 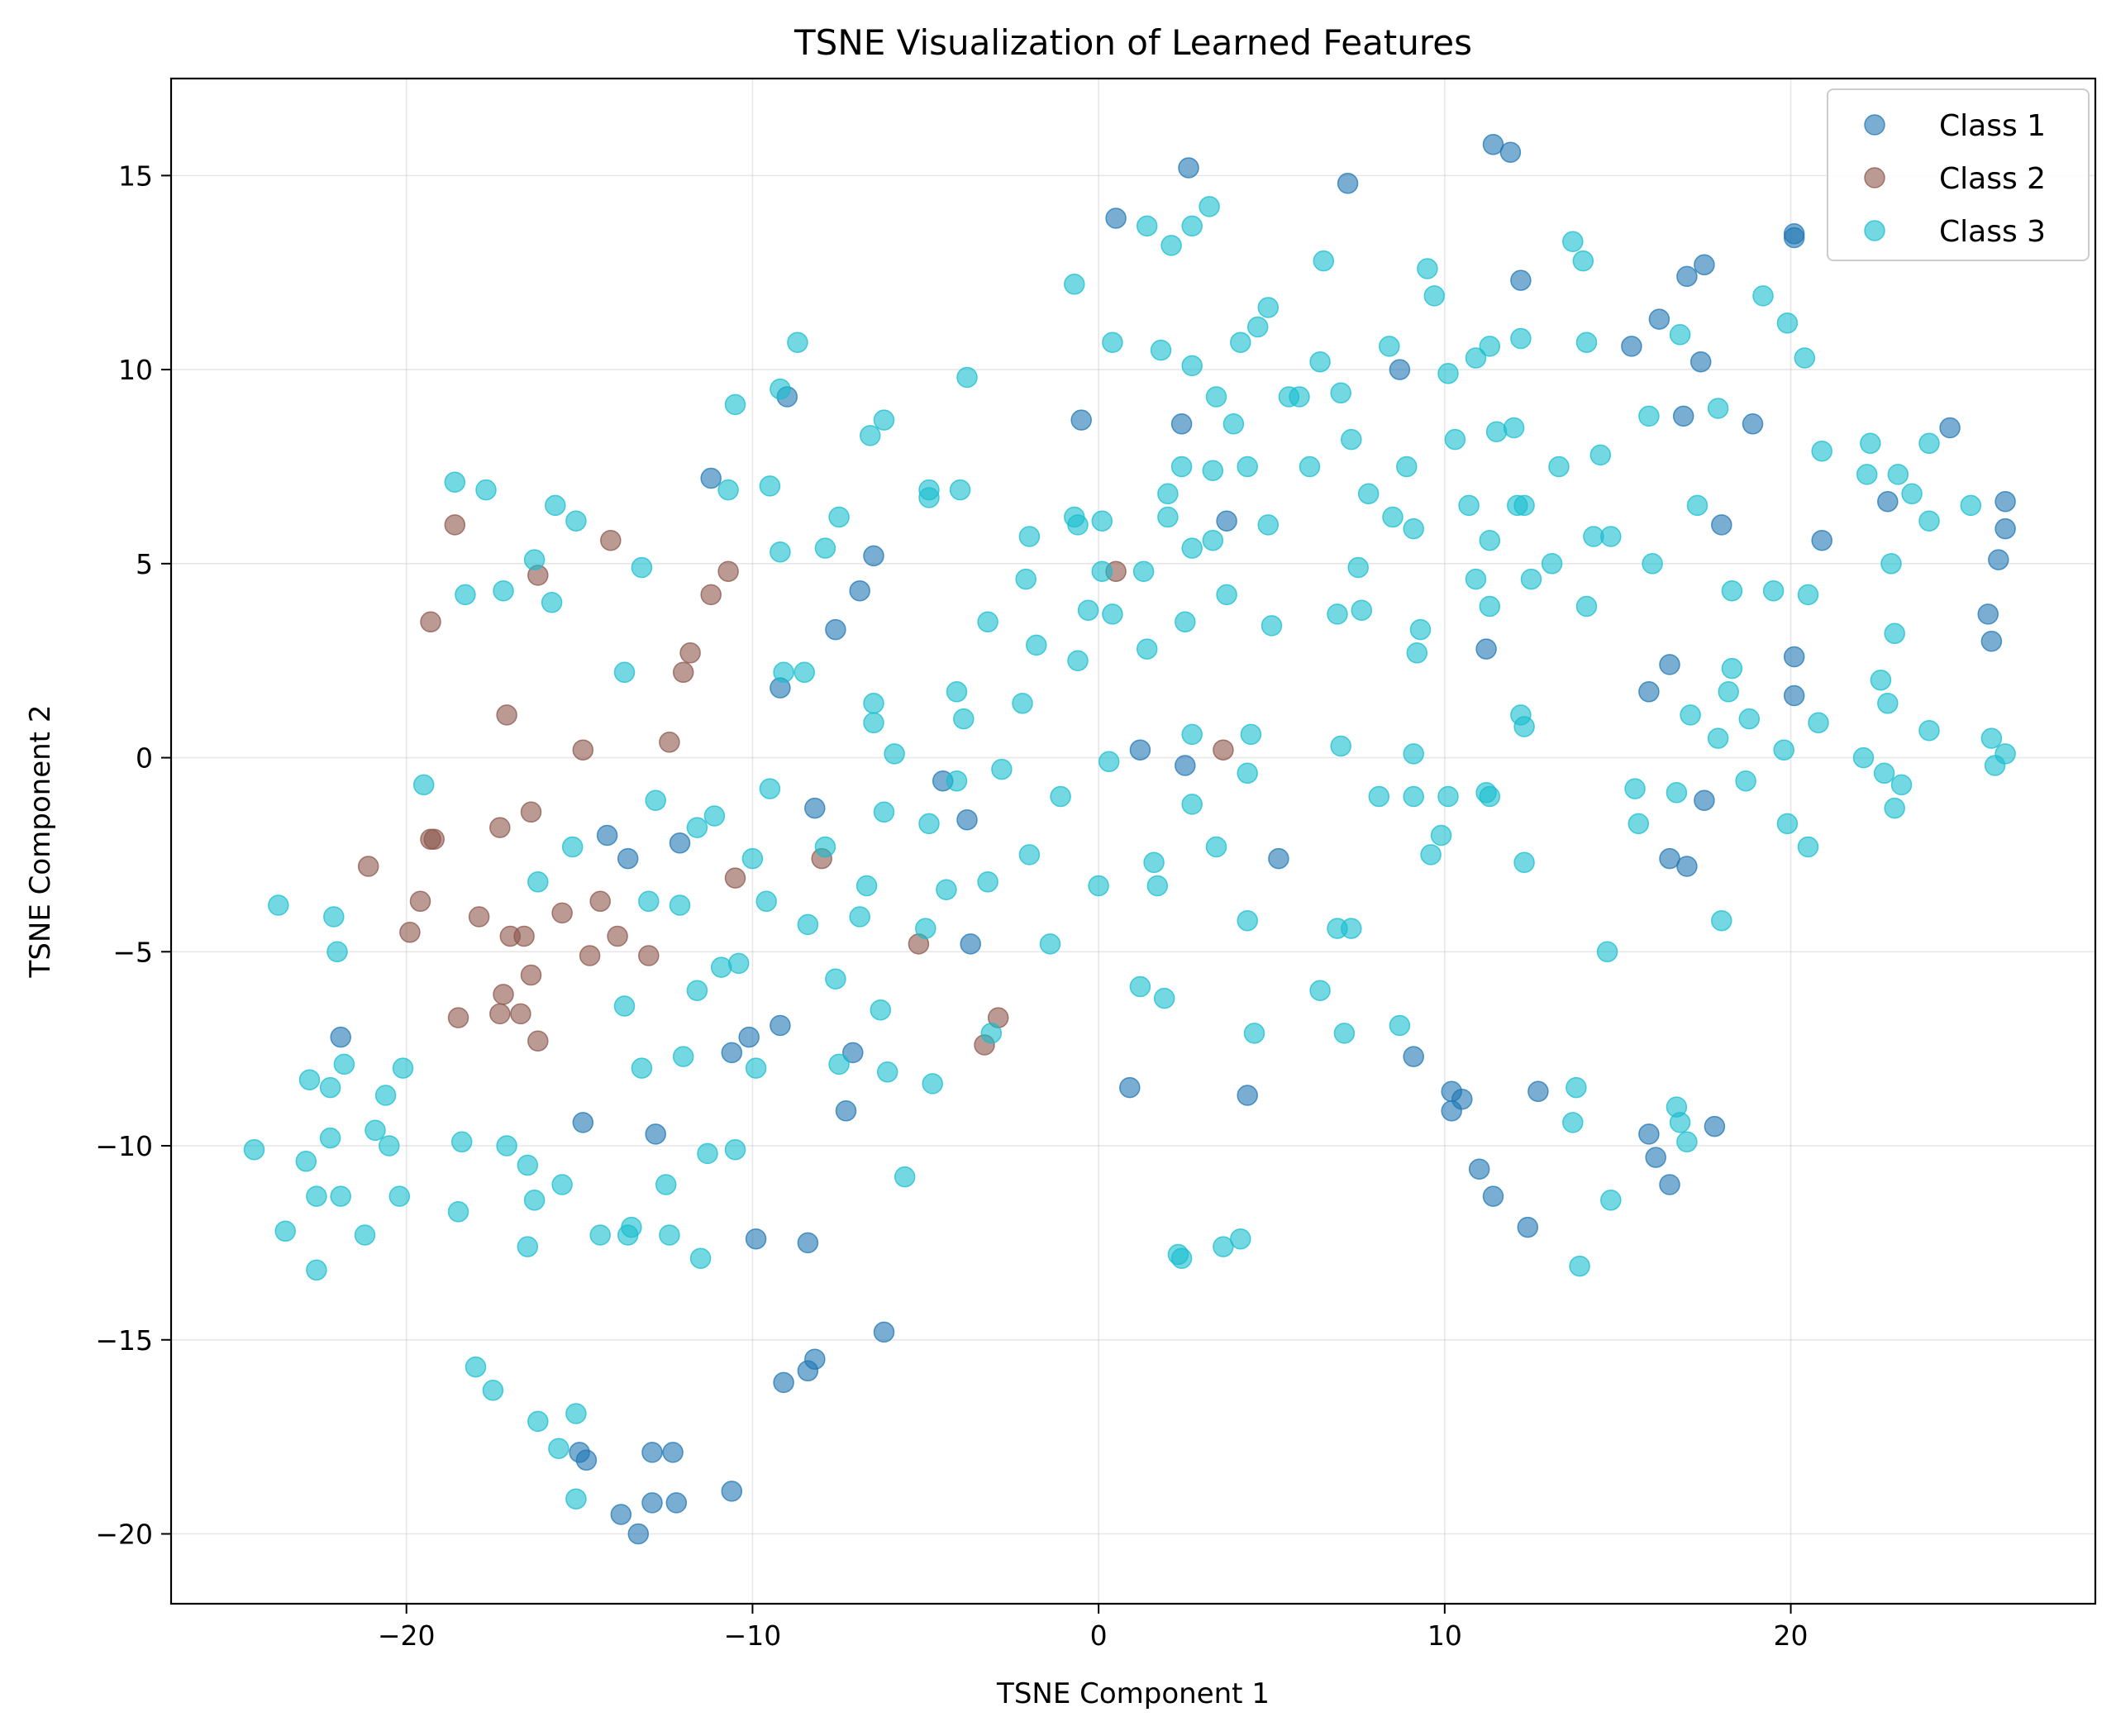 What do you see at coordinates (1992, 179) in the screenshot?
I see `legend-label-class-2: Class 2` at bounding box center [1992, 179].